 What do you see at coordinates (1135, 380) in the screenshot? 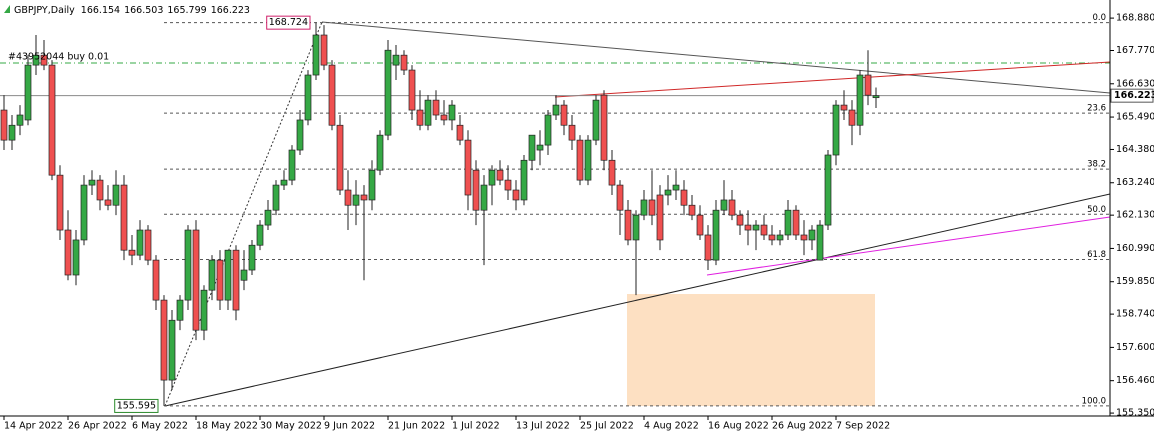
I see `y-tick-label: 156.460` at bounding box center [1135, 380].